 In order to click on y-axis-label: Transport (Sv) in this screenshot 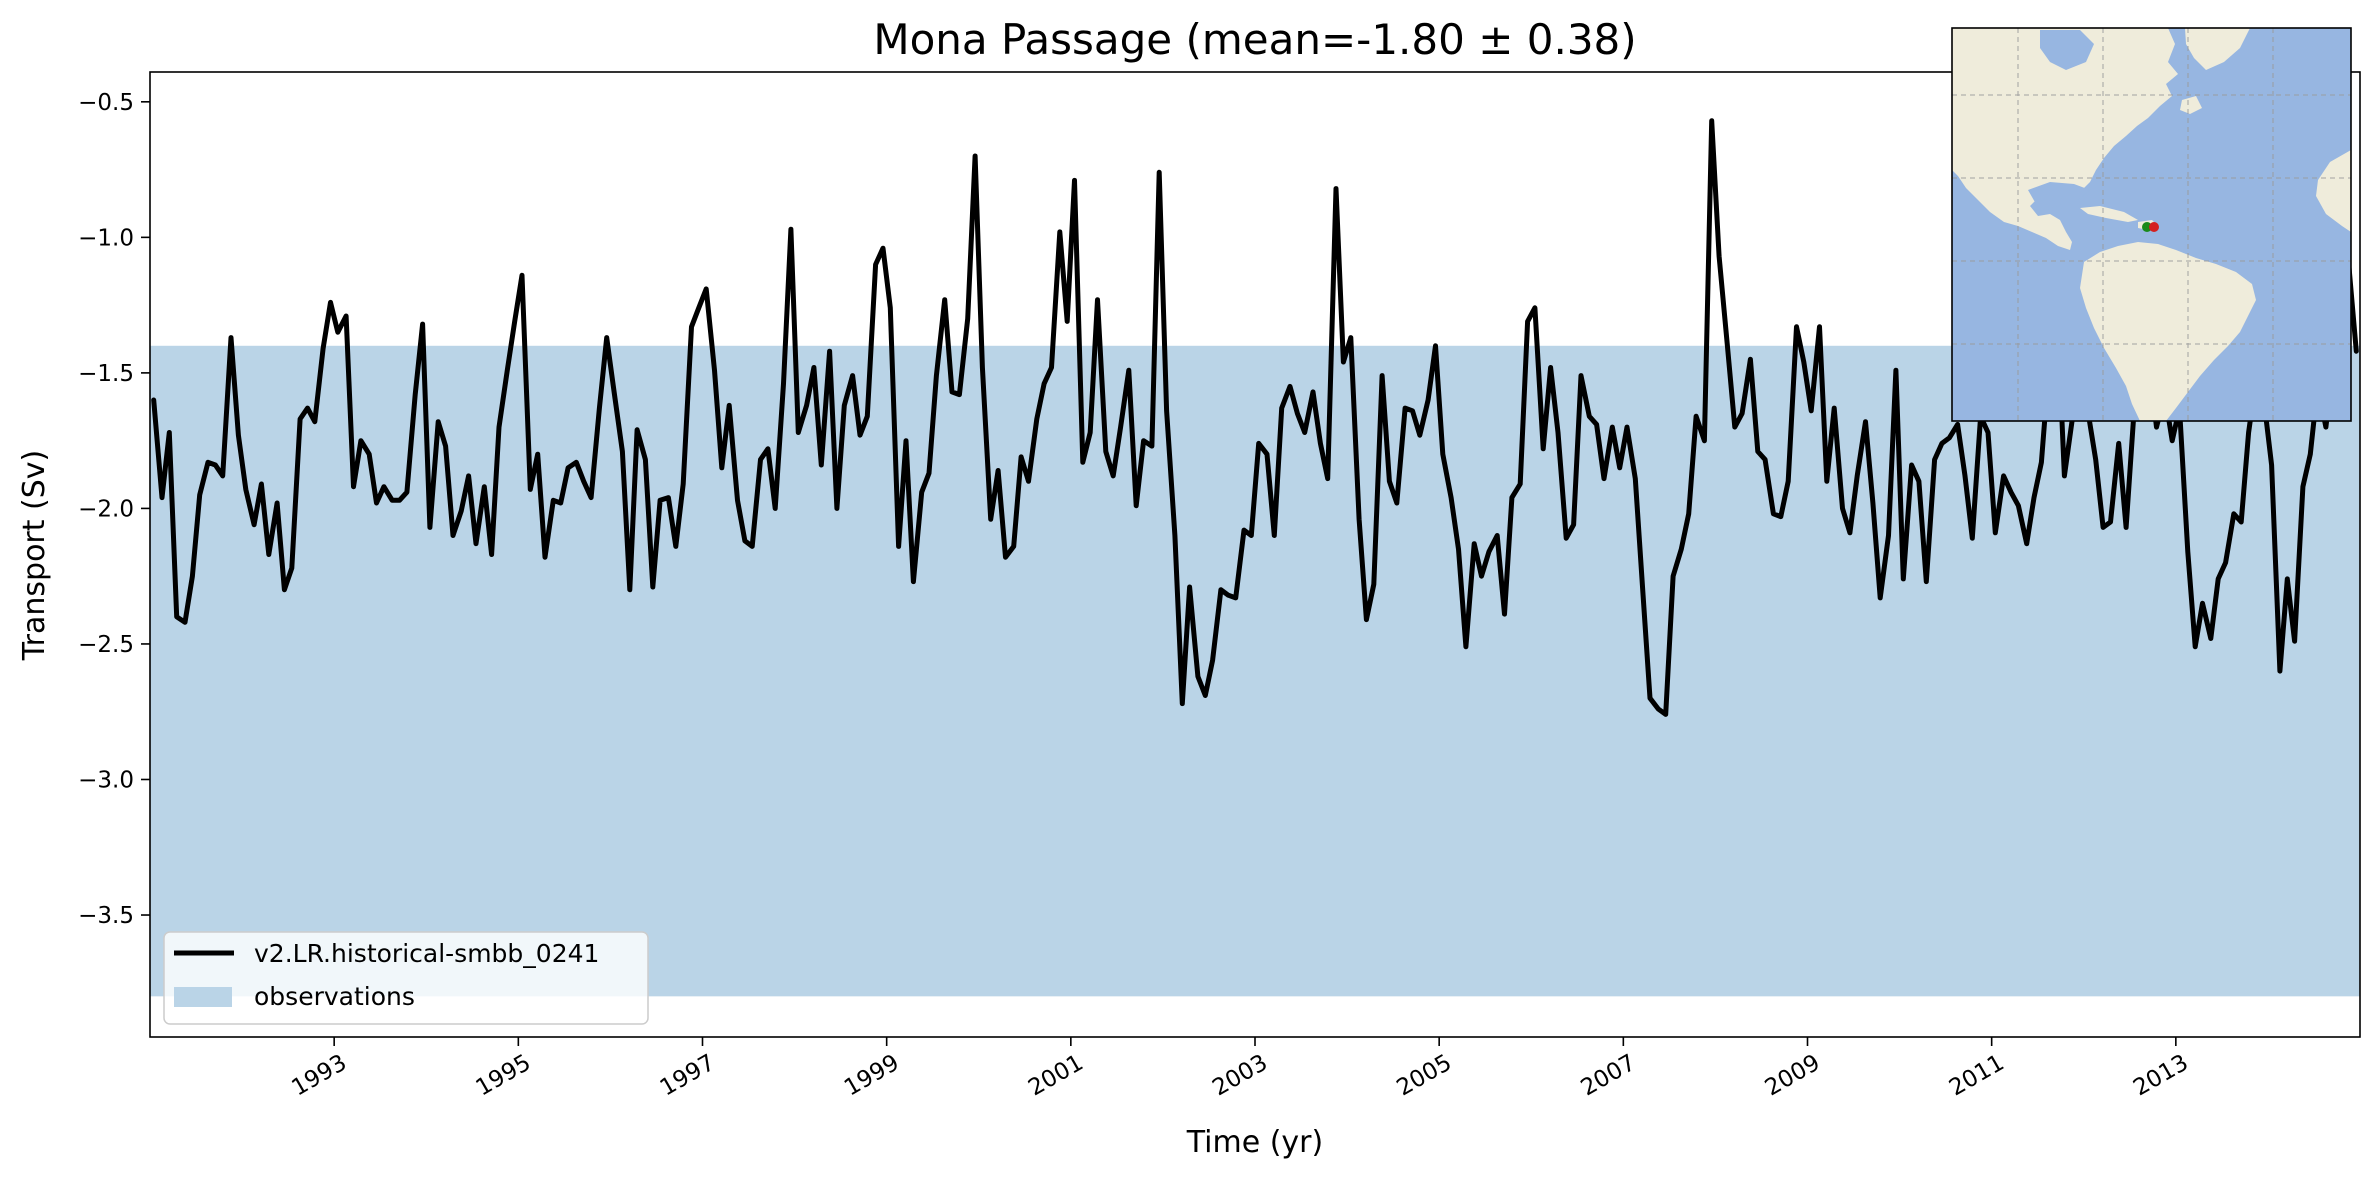, I will do `click(34, 556)`.